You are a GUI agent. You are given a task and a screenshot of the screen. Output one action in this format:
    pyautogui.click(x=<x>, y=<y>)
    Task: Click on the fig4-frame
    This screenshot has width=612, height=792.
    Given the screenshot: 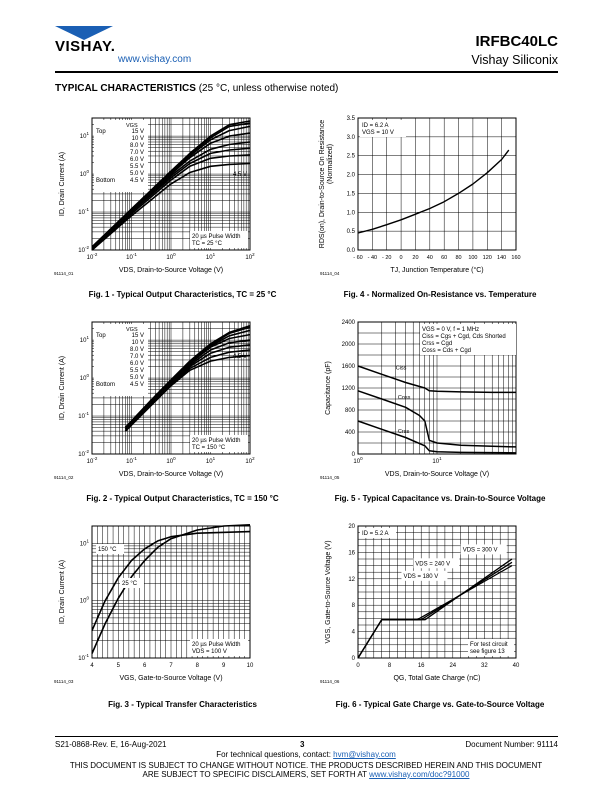 What is the action you would take?
    pyautogui.click(x=437, y=184)
    